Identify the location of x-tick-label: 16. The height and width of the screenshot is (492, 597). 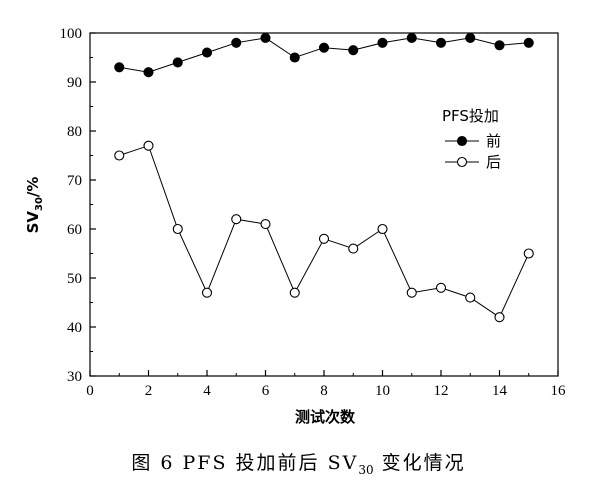
(559, 391).